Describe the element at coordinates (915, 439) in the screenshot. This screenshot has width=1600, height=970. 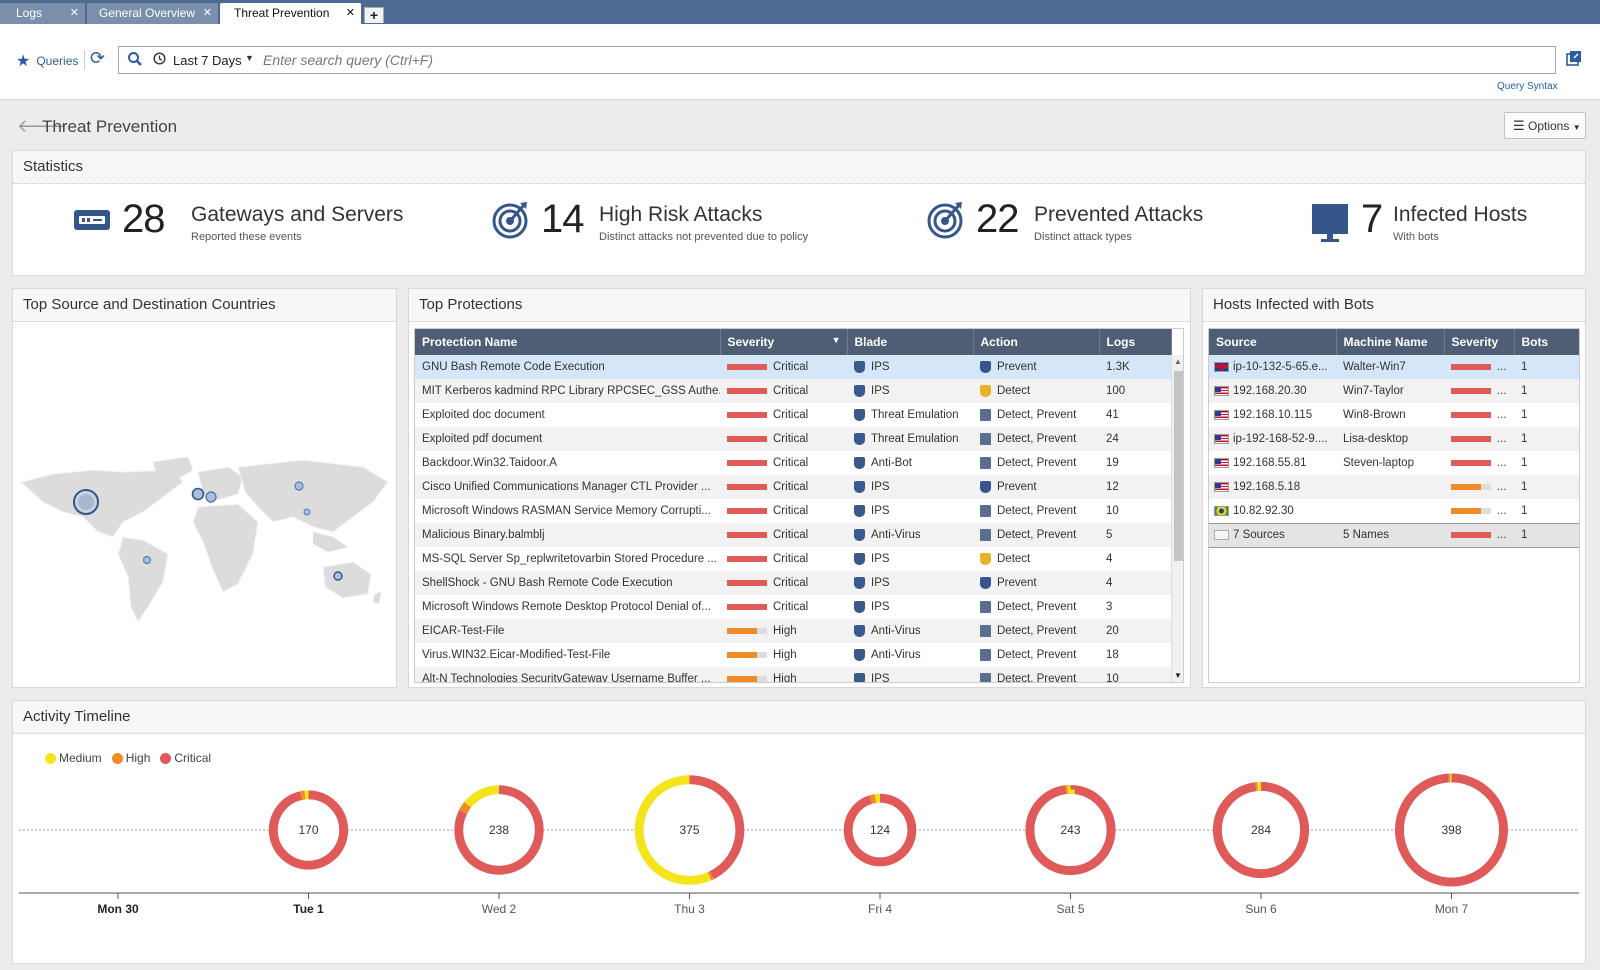
I see `blade-label: Threat Emulation` at that location.